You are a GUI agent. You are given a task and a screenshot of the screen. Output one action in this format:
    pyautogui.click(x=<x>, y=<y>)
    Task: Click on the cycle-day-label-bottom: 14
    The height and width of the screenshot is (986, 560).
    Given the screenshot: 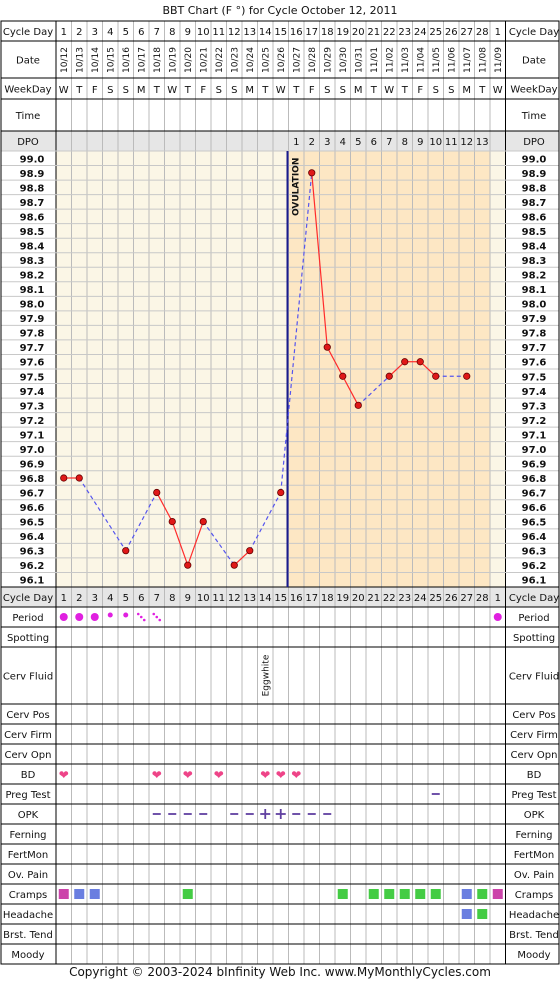 What is the action you would take?
    pyautogui.click(x=265, y=598)
    